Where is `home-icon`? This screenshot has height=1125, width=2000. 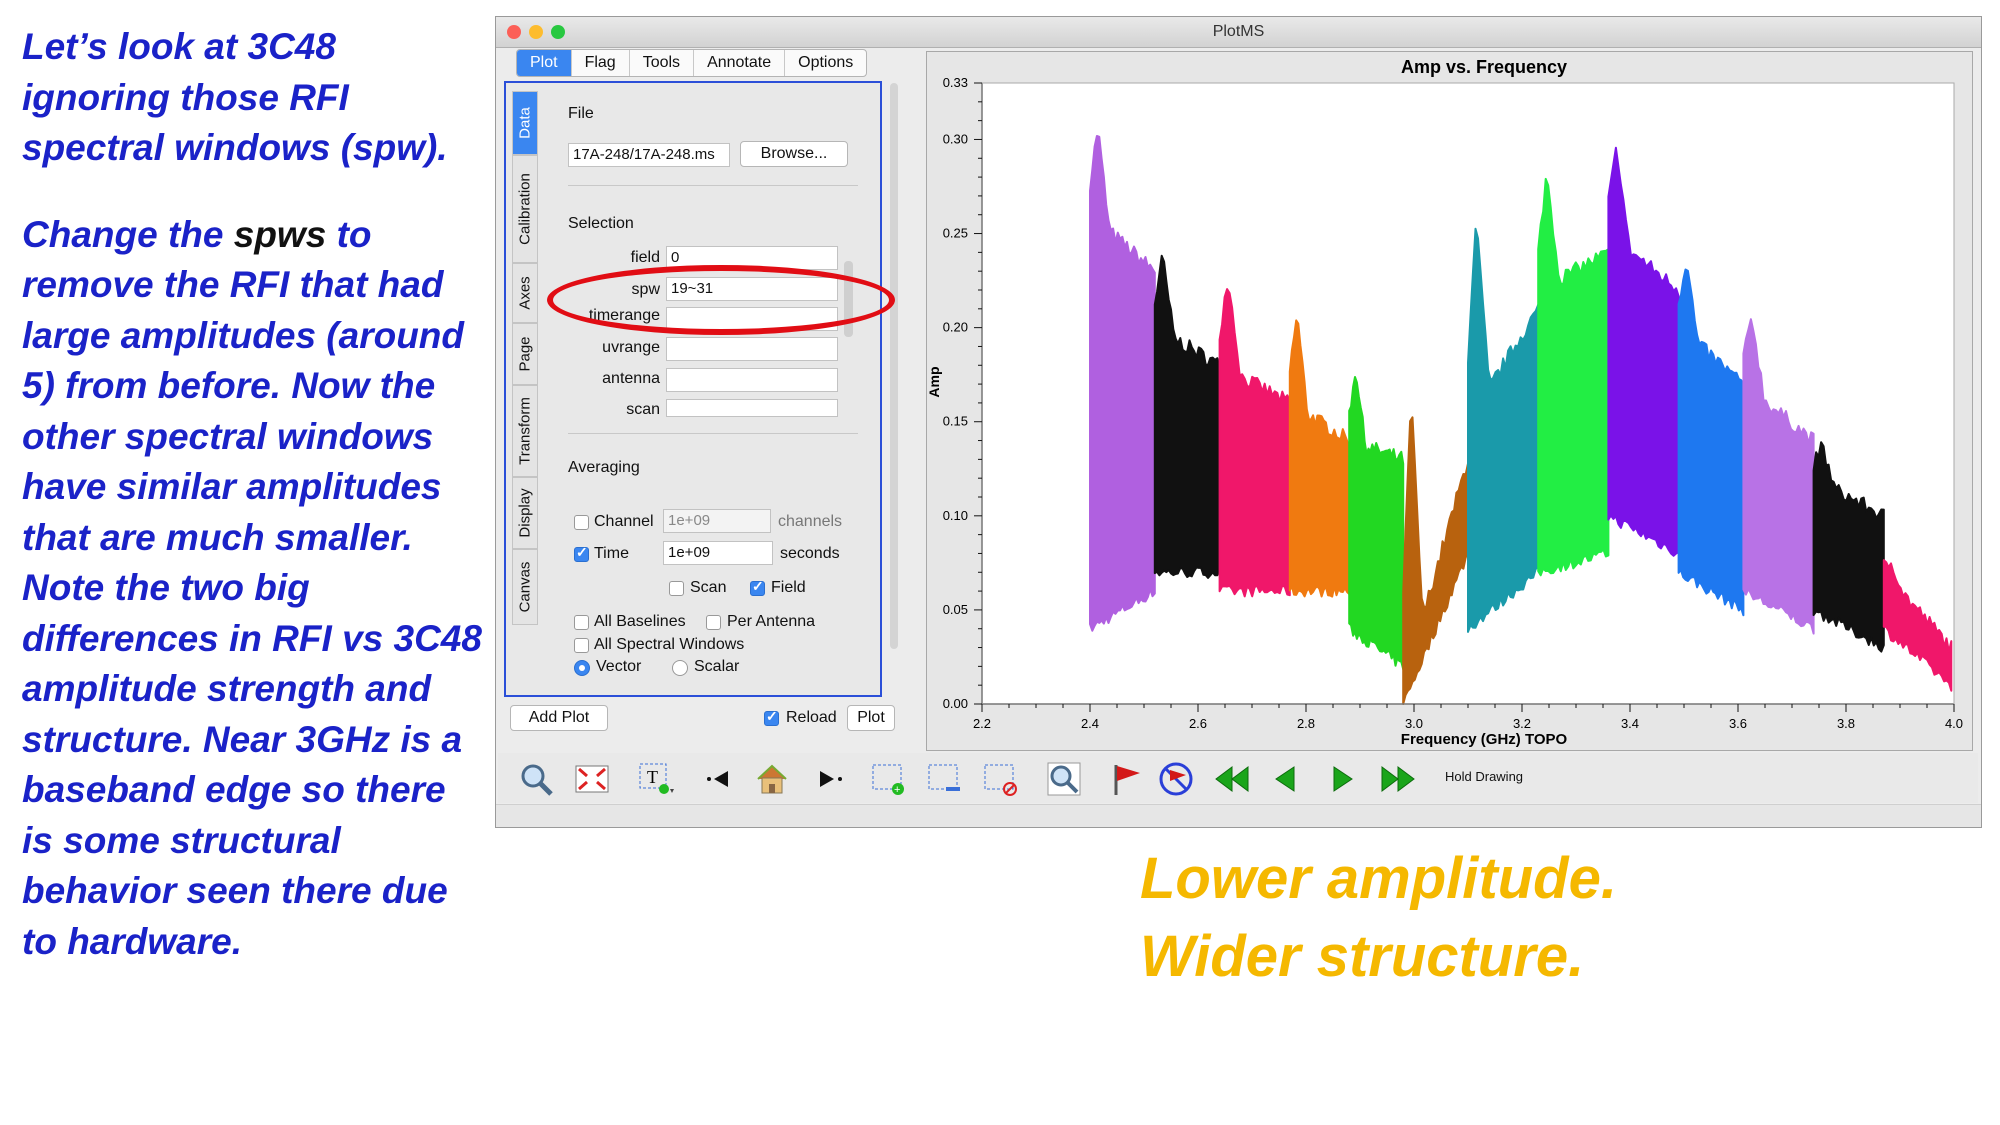 home-icon is located at coordinates (772, 779).